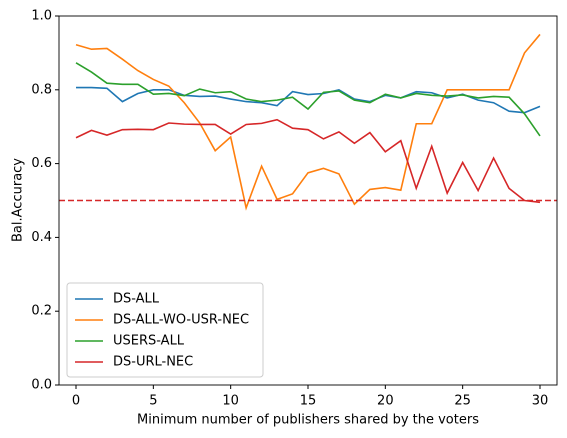 This screenshot has height=438, width=567. Describe the element at coordinates (76, 401) in the screenshot. I see `x-tick-label: 0` at that location.